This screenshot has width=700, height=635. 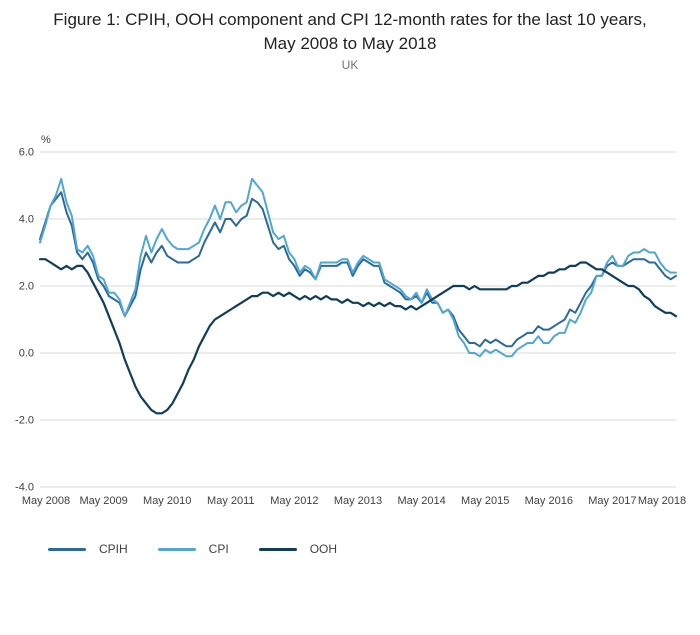 I want to click on x-axis-tick-label: May 2015, so click(x=485, y=501).